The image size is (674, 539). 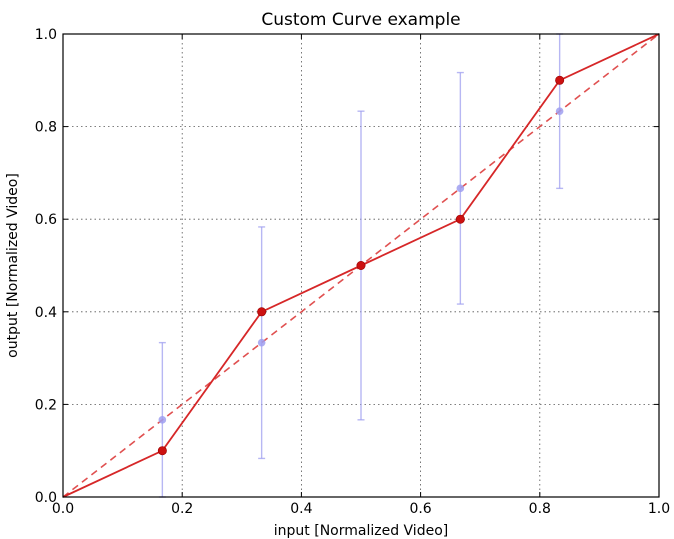 What do you see at coordinates (301, 509) in the screenshot?
I see `x-tick-label: 0.4` at bounding box center [301, 509].